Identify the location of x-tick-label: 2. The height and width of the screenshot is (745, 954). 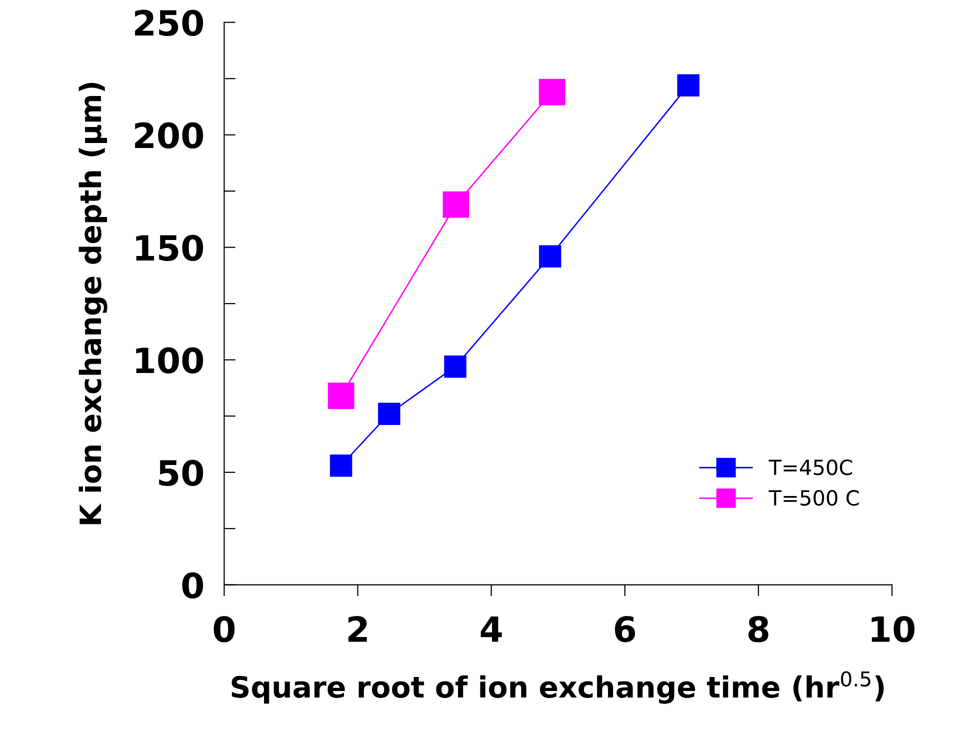
(357, 629).